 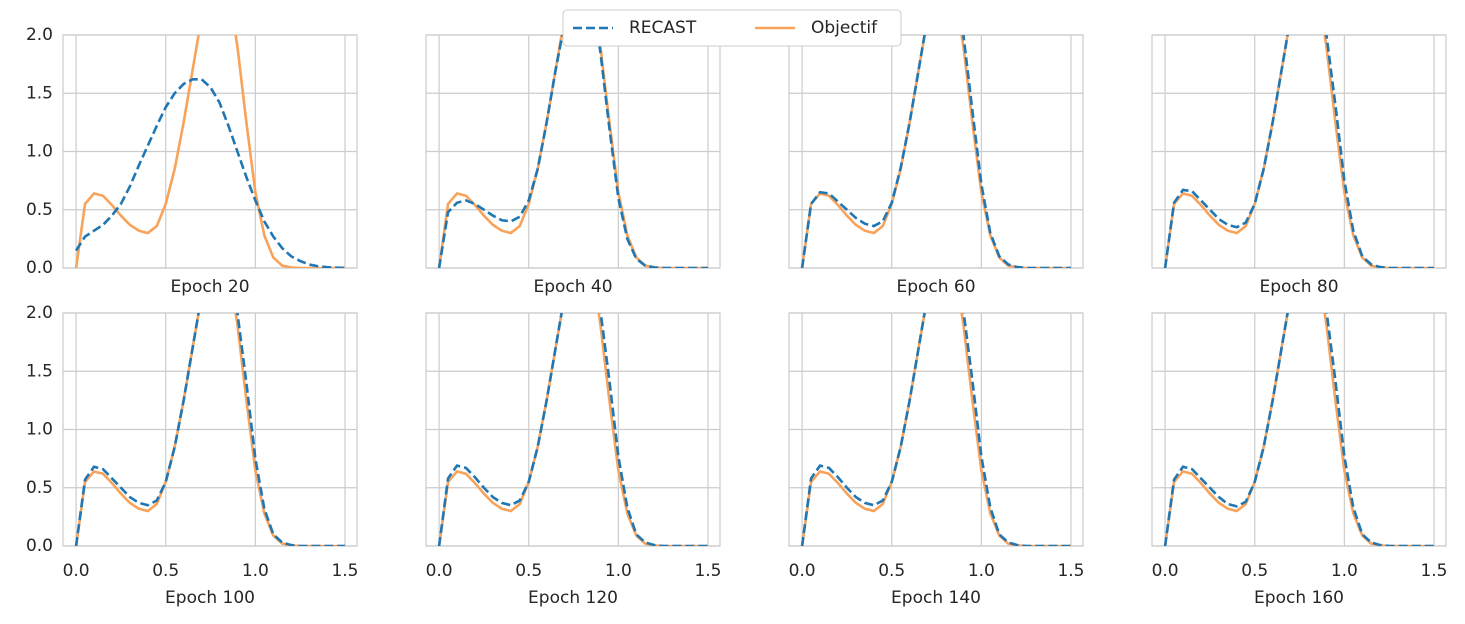 I want to click on legend-label: Objectif, so click(x=844, y=28).